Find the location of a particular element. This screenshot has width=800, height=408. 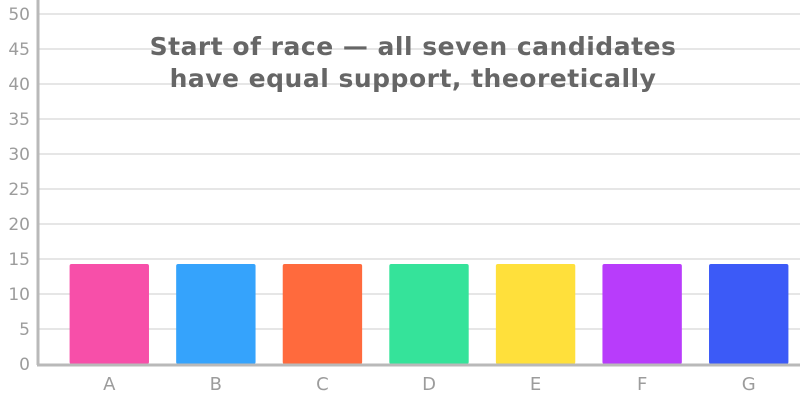

bar-D is located at coordinates (429, 313).